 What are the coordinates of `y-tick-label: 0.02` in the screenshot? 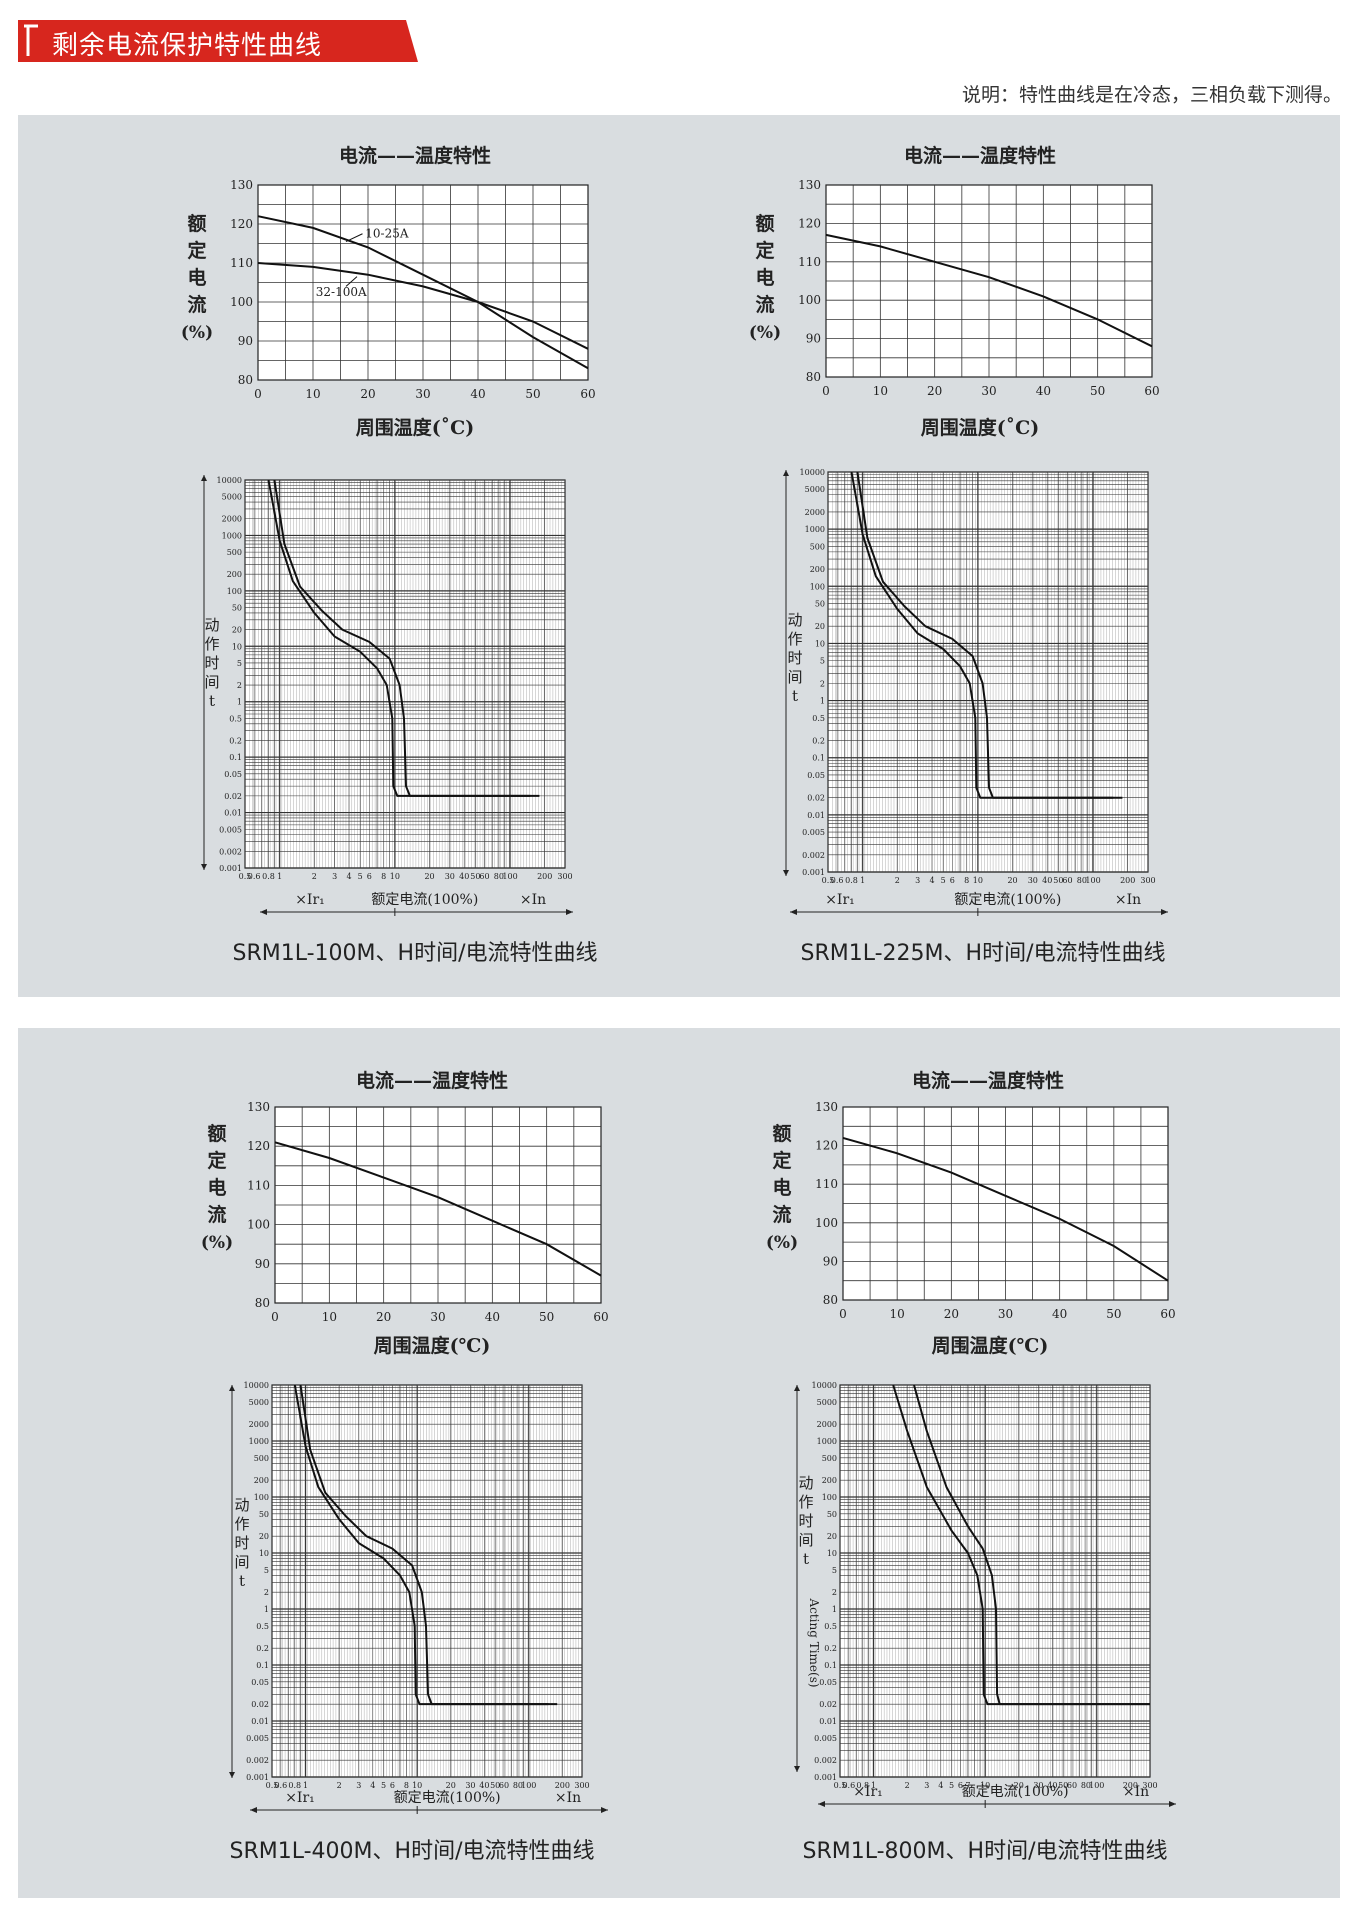 It's located at (233, 796).